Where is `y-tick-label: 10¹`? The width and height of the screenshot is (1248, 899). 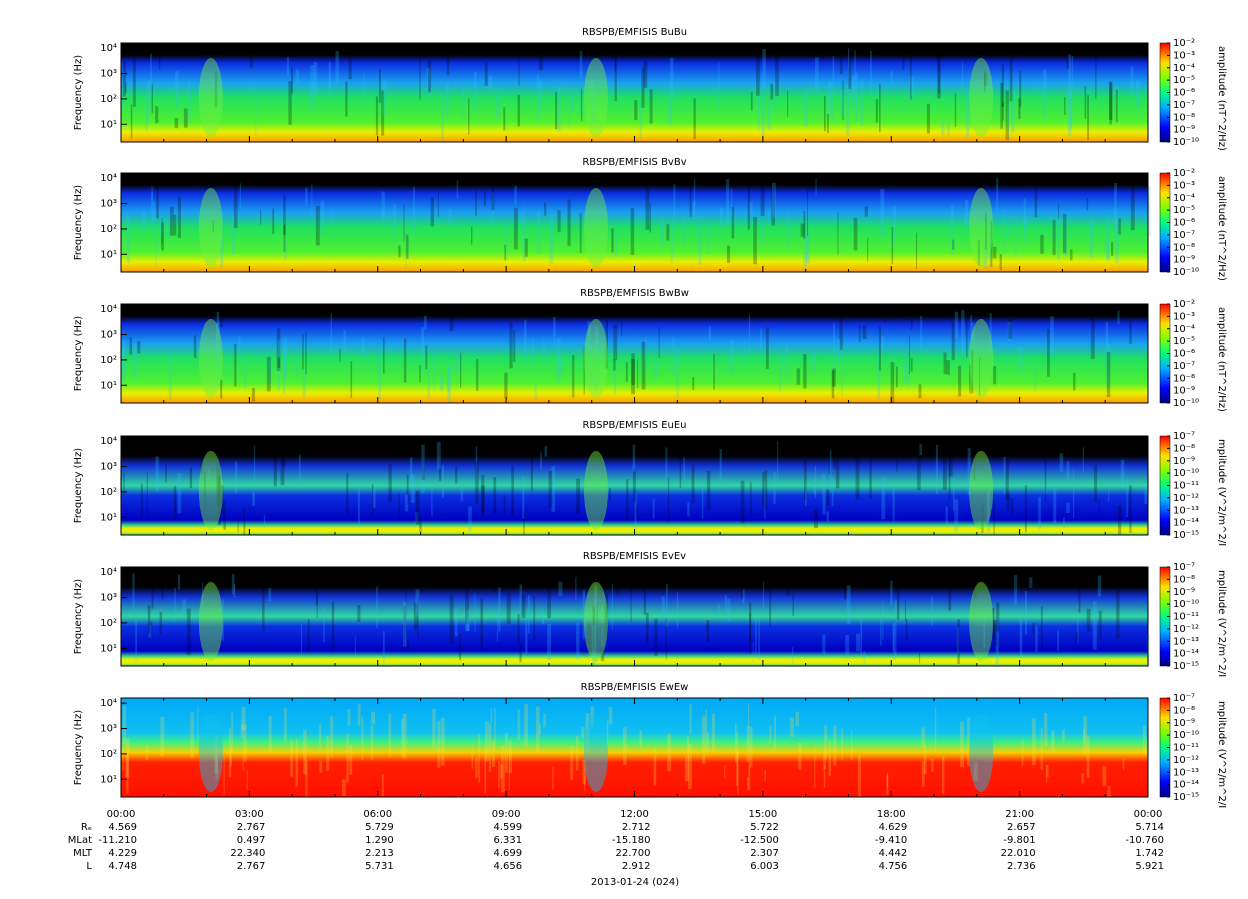
y-tick-label: 10¹ is located at coordinates (108, 779).